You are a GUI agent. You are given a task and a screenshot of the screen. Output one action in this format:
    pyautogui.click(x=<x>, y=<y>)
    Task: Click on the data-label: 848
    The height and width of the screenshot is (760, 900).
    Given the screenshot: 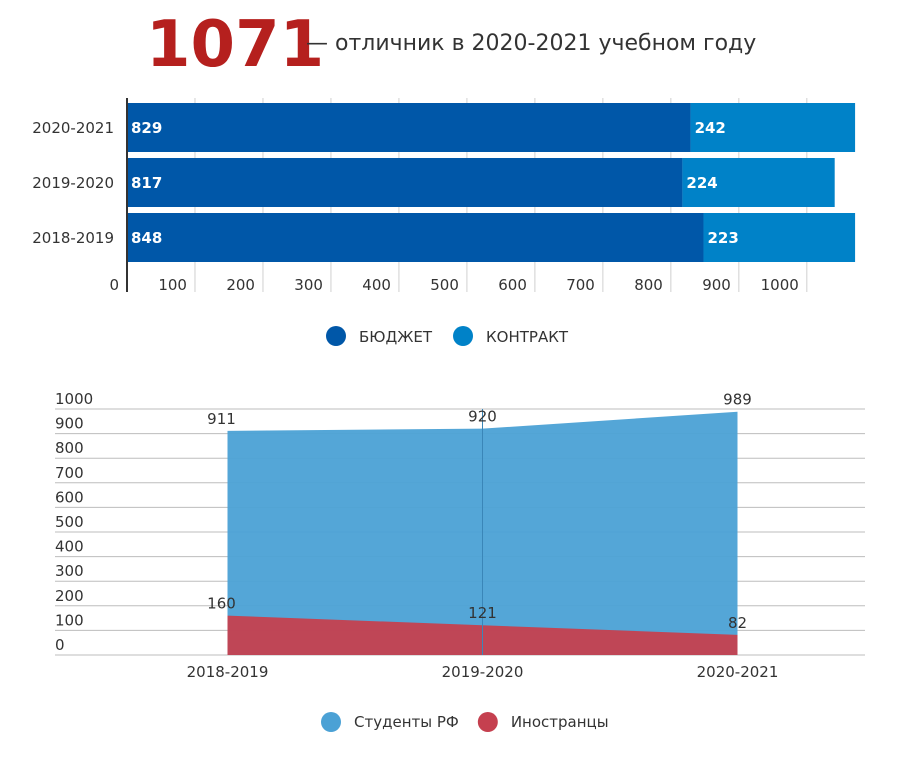 What is the action you would take?
    pyautogui.click(x=146, y=238)
    